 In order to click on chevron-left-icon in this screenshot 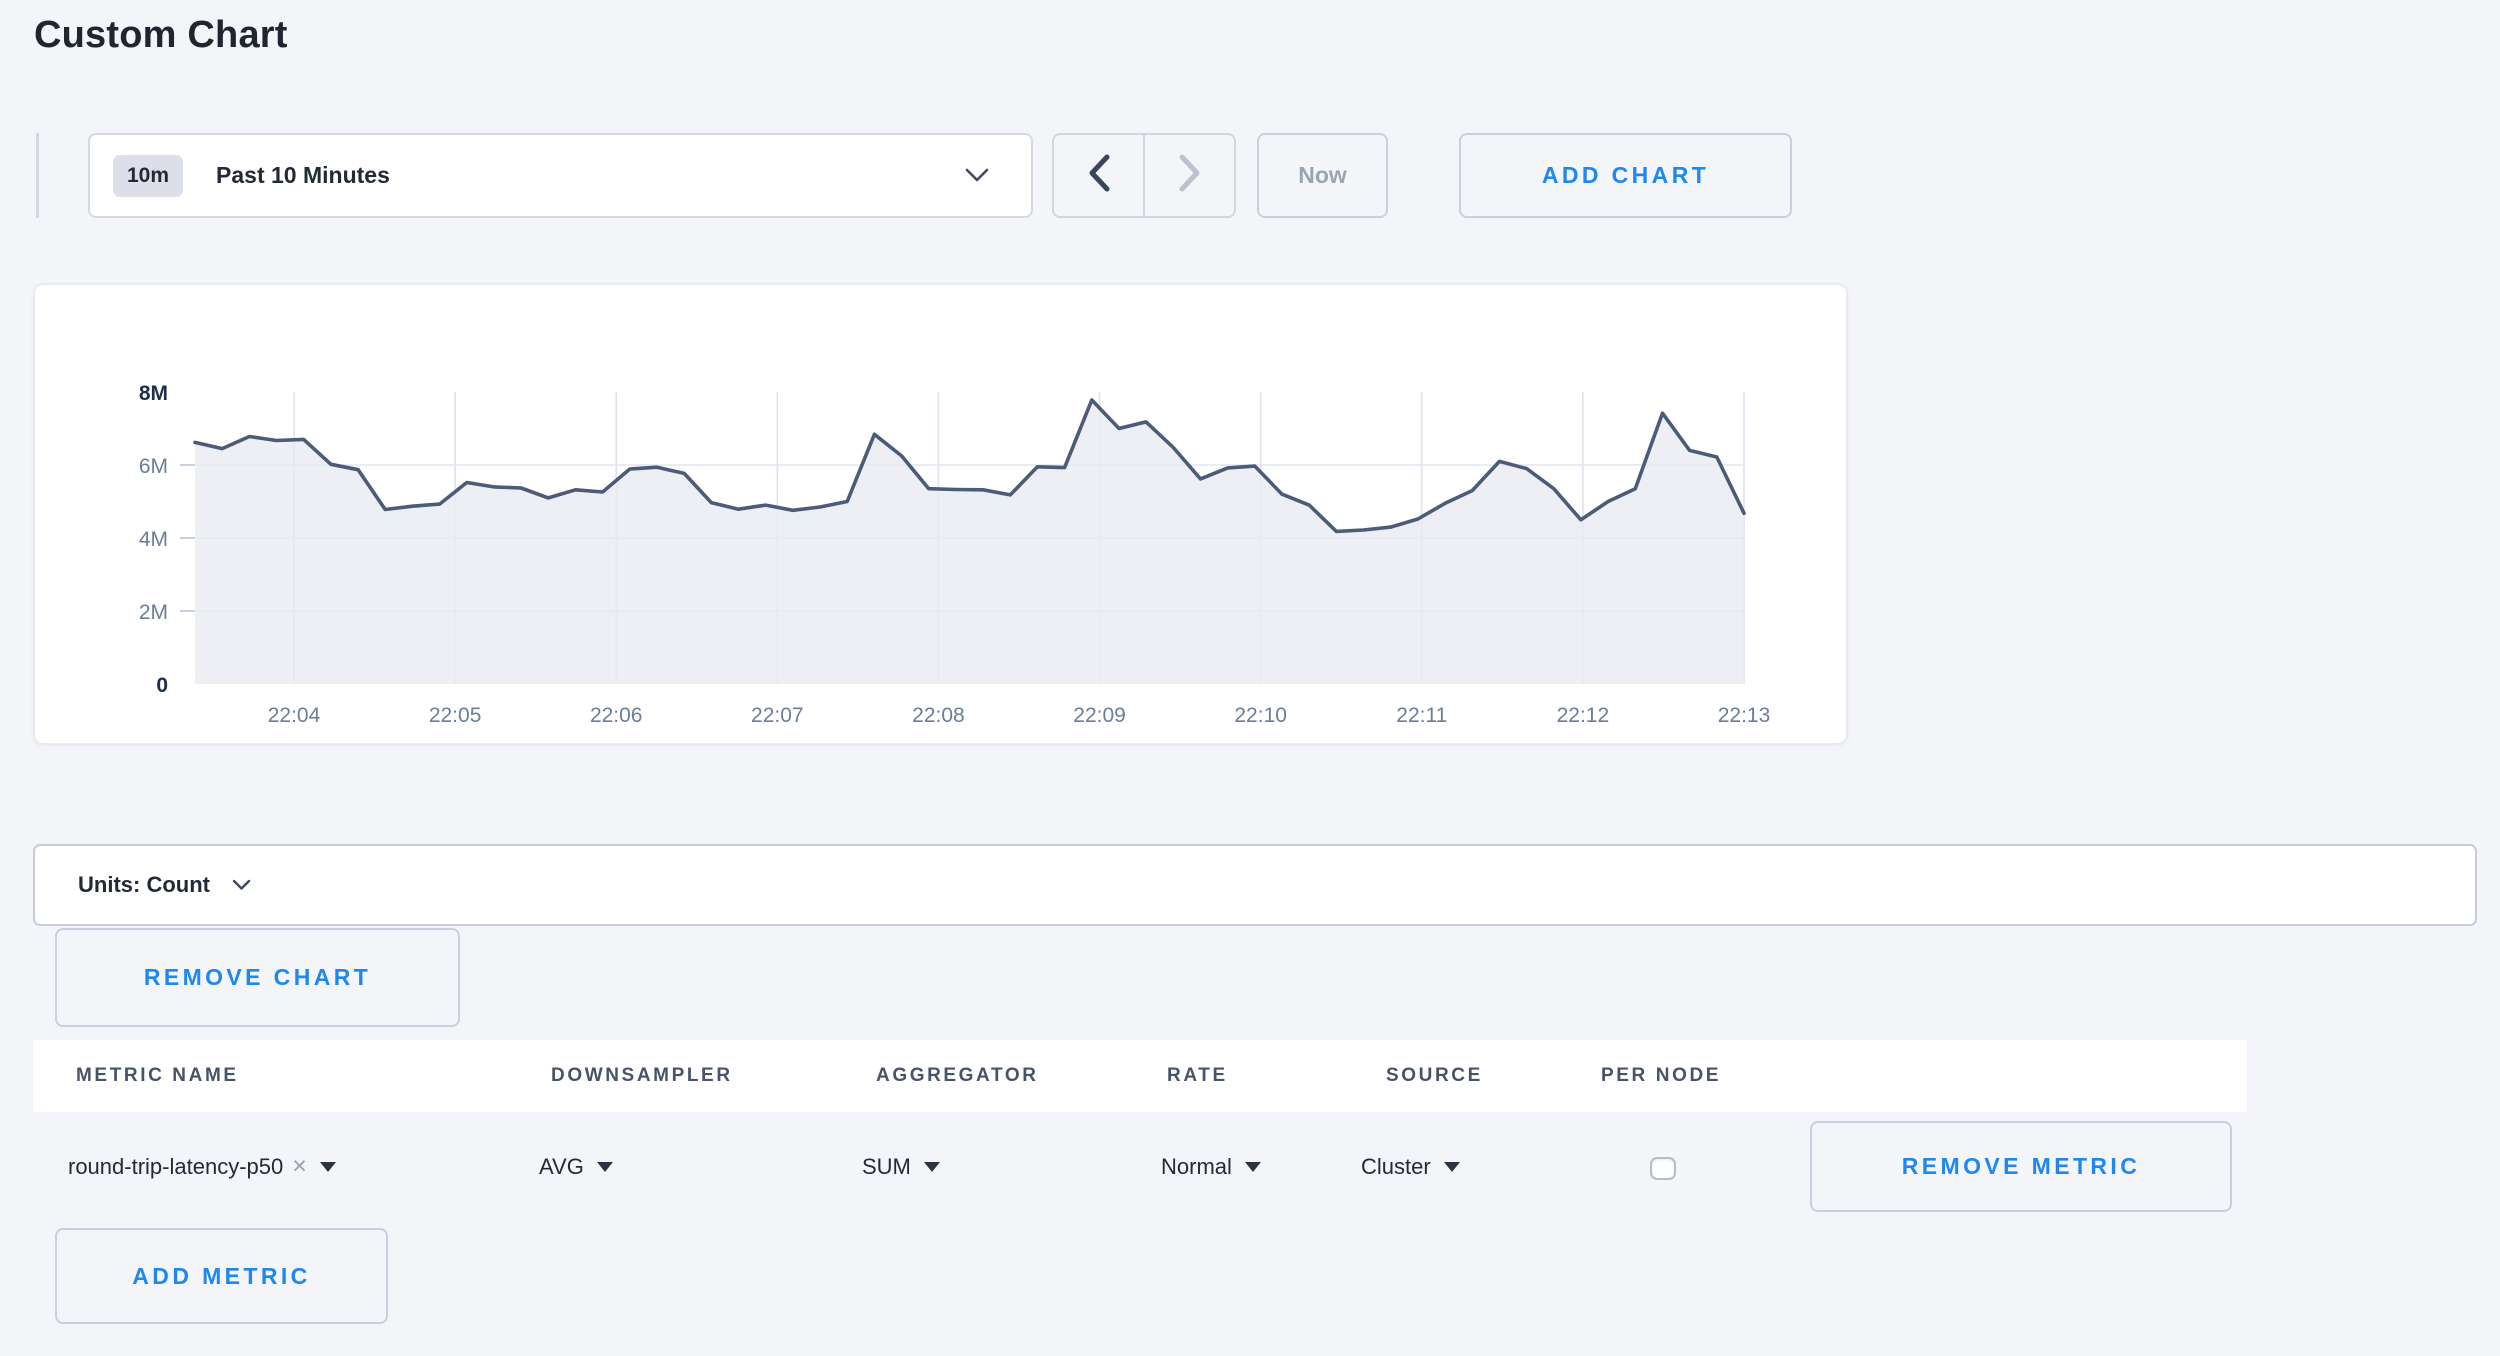, I will do `click(1099, 175)`.